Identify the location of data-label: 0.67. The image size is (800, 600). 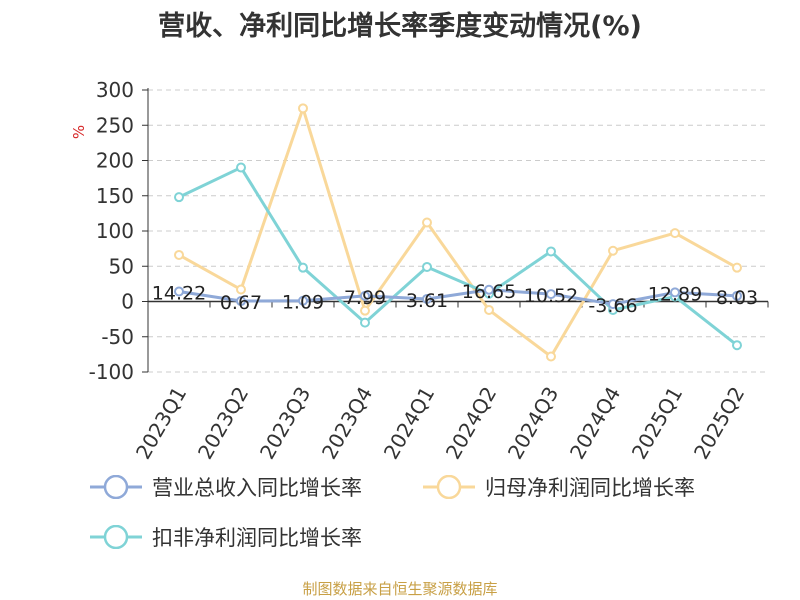
(241, 303).